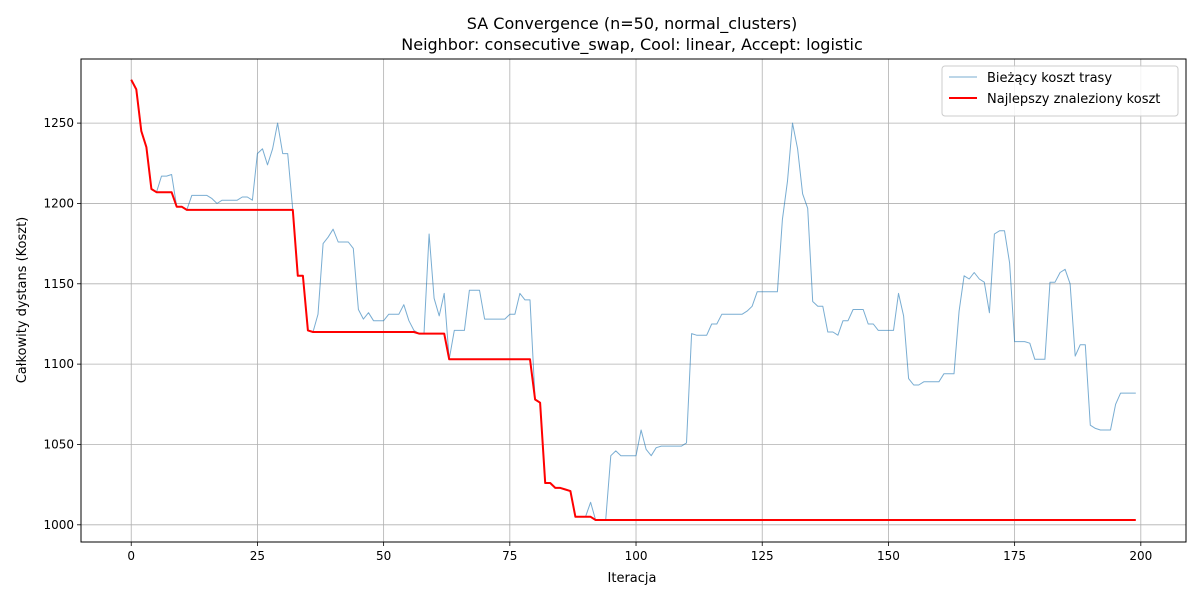  I want to click on x-tick-label: 100, so click(636, 556).